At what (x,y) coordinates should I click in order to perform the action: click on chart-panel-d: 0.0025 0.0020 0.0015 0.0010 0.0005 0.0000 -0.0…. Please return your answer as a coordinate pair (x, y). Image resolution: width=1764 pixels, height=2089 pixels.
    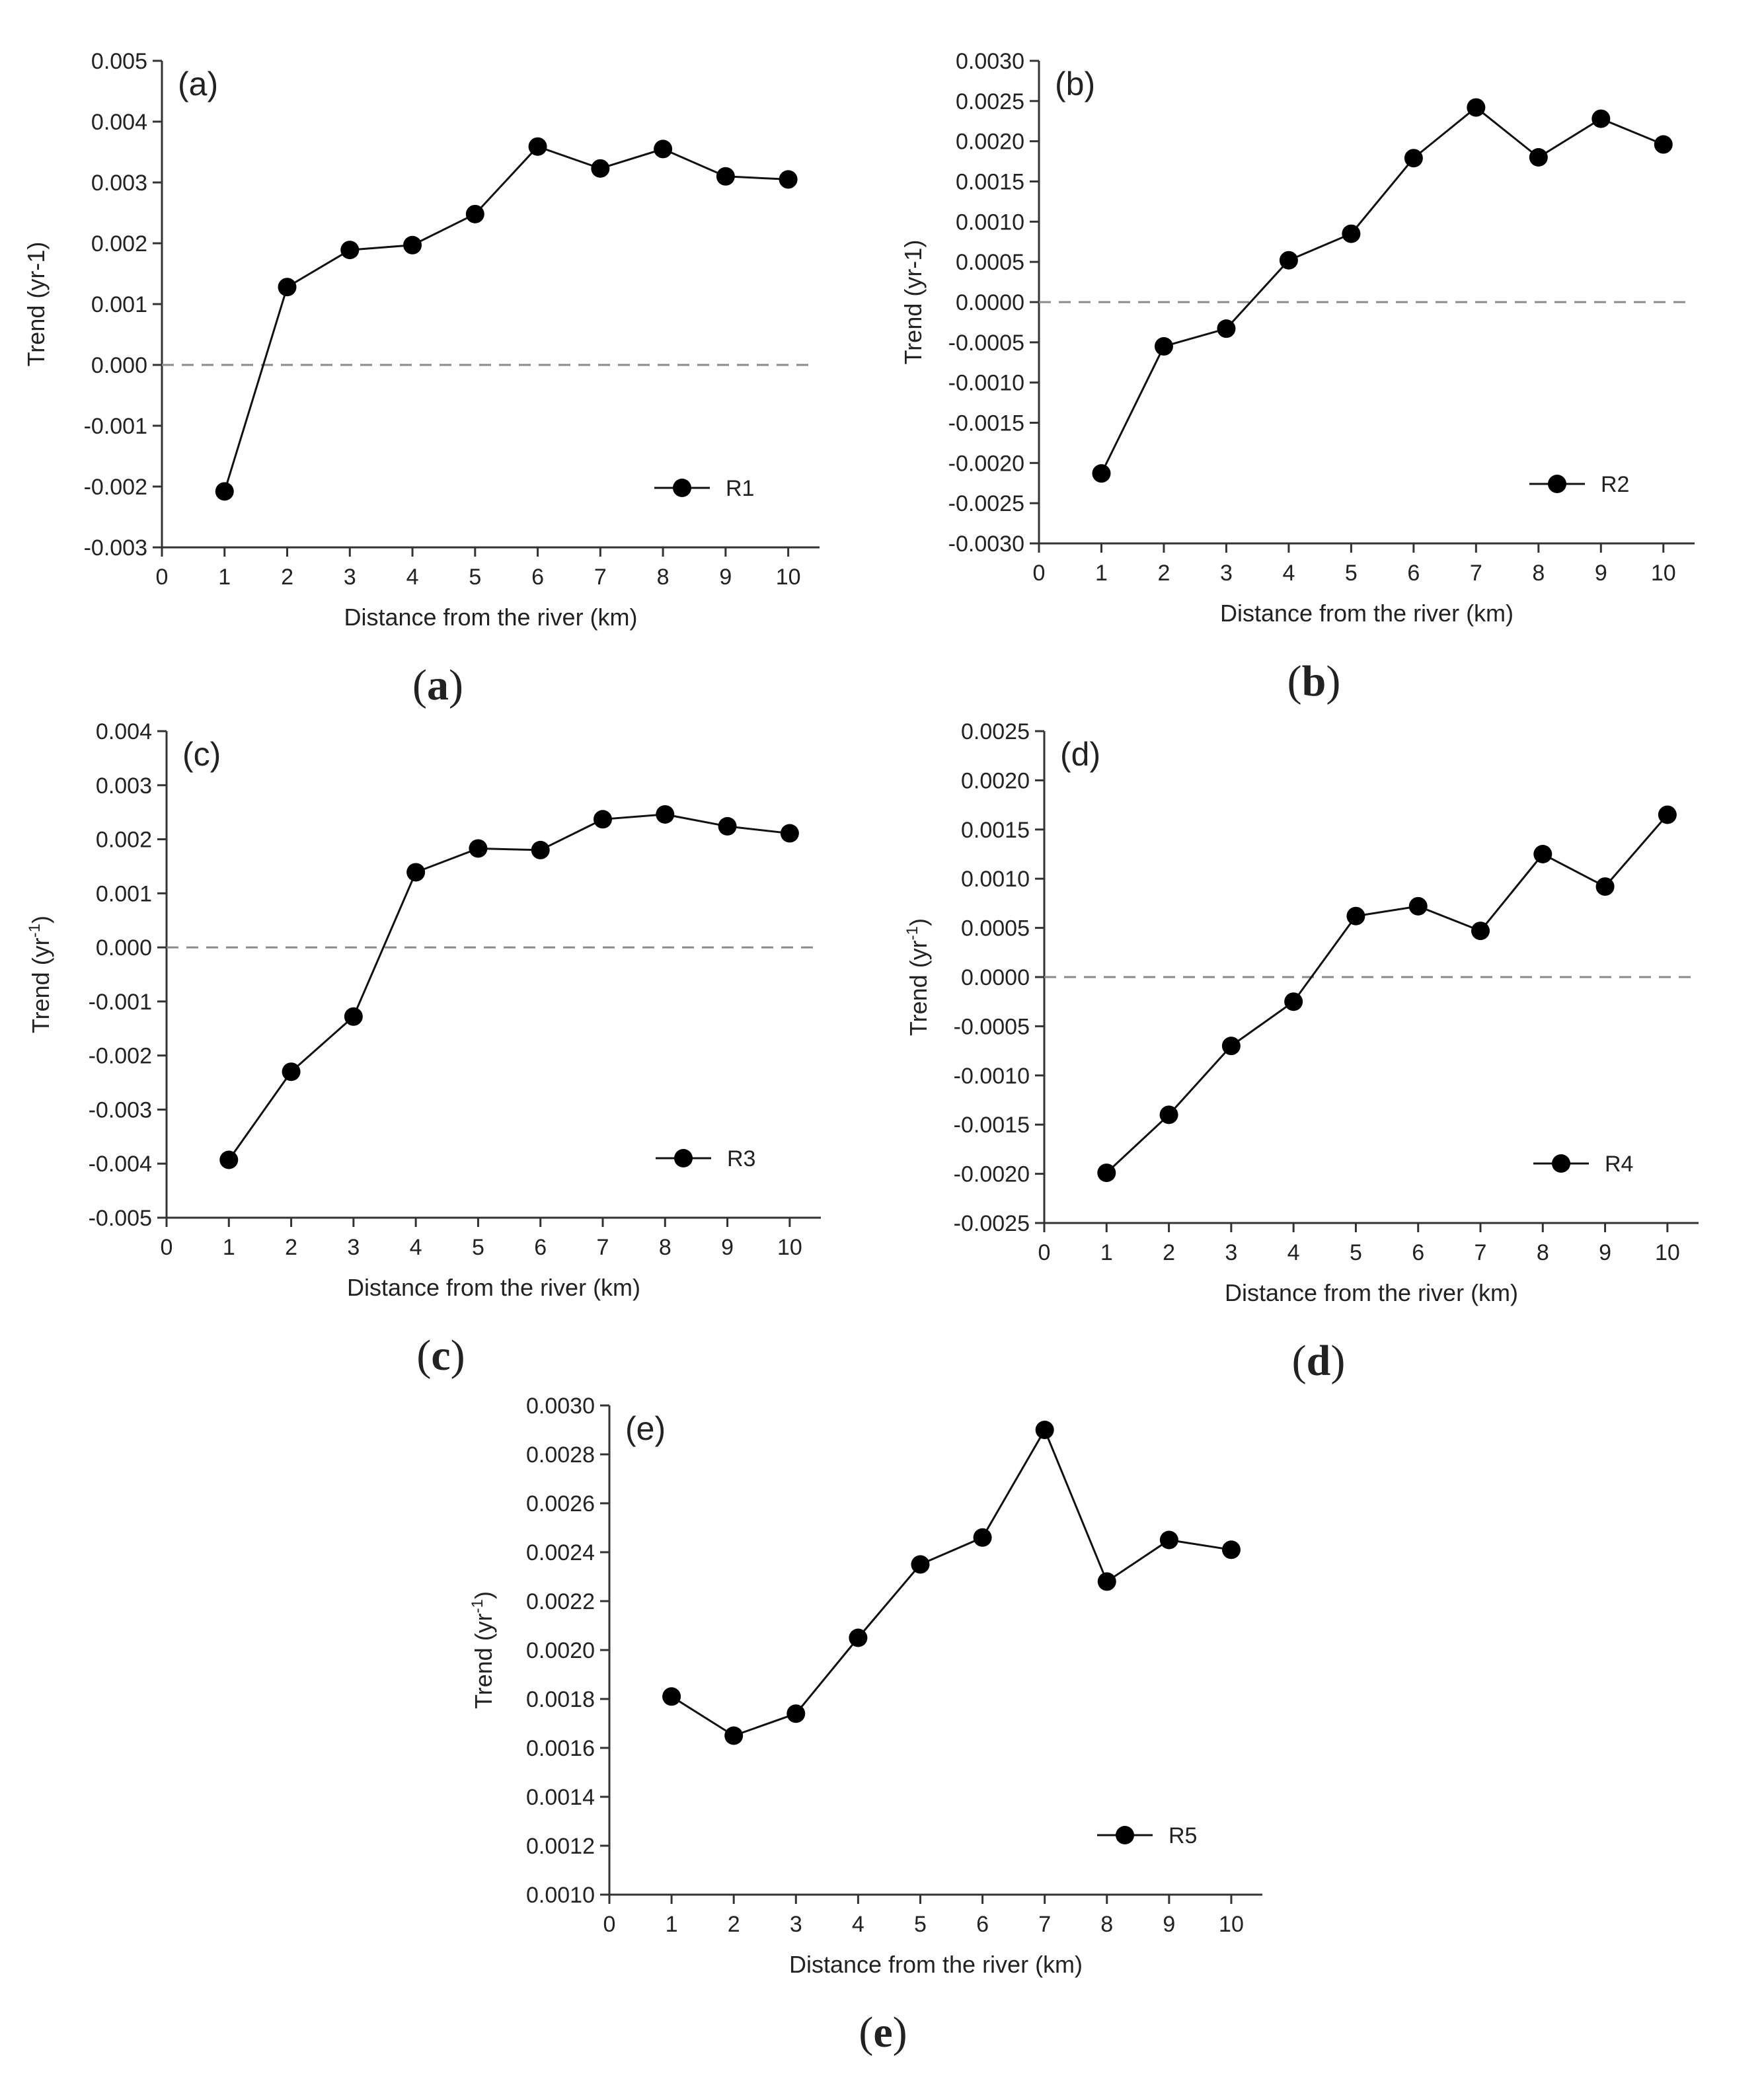
    Looking at the image, I should click on (1301, 1052).